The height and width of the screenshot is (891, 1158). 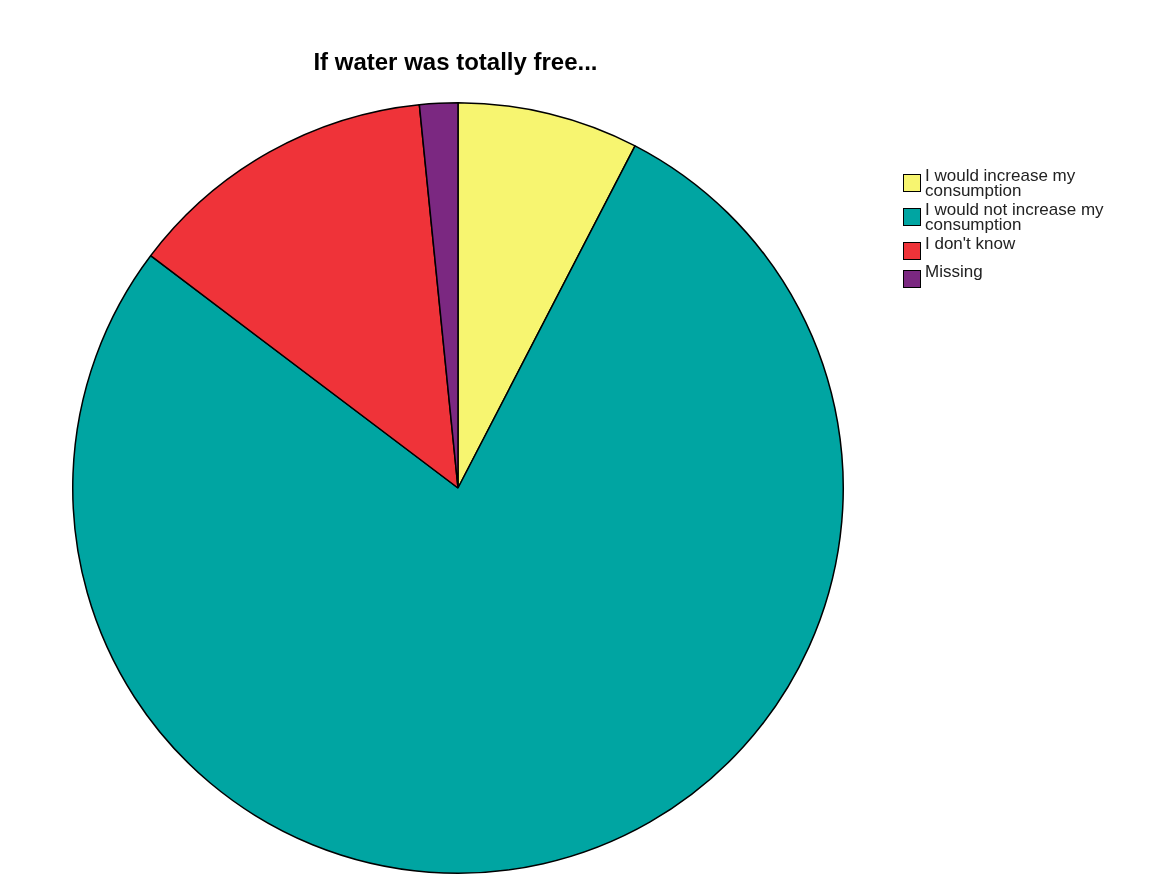 What do you see at coordinates (954, 271) in the screenshot?
I see `legend-label: Missing` at bounding box center [954, 271].